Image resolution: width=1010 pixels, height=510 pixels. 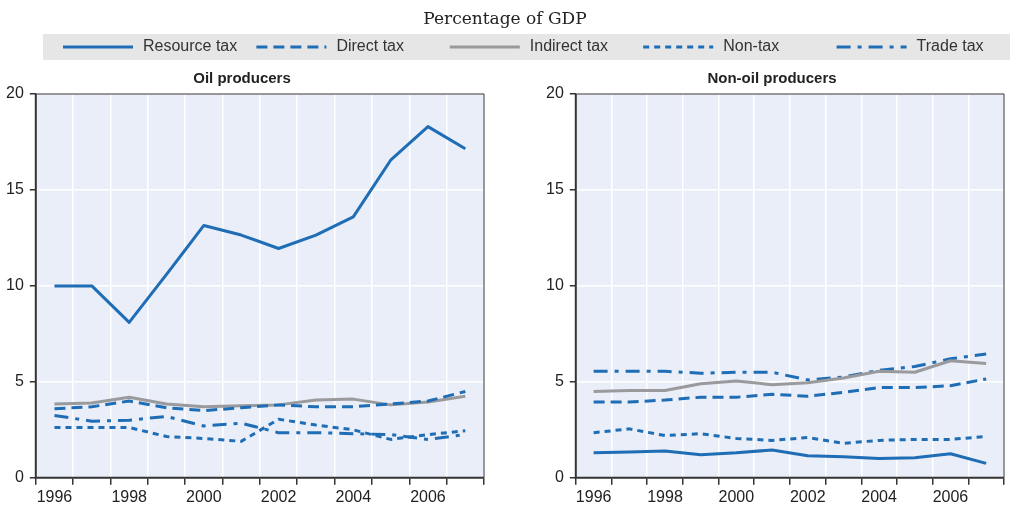 What do you see at coordinates (772, 78) in the screenshot?
I see `chart-title: Non-oil producers` at bounding box center [772, 78].